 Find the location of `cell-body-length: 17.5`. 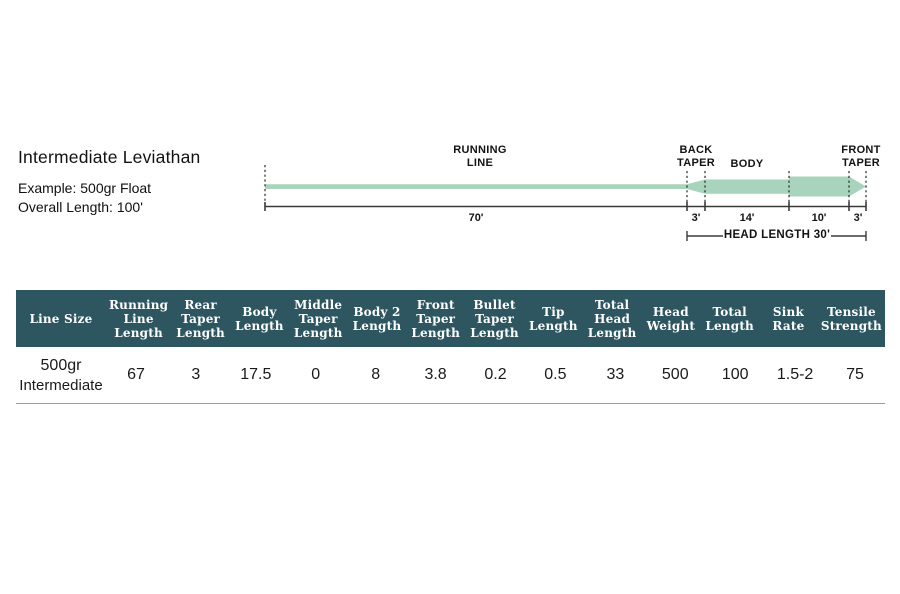

cell-body-length: 17.5 is located at coordinates (256, 374).